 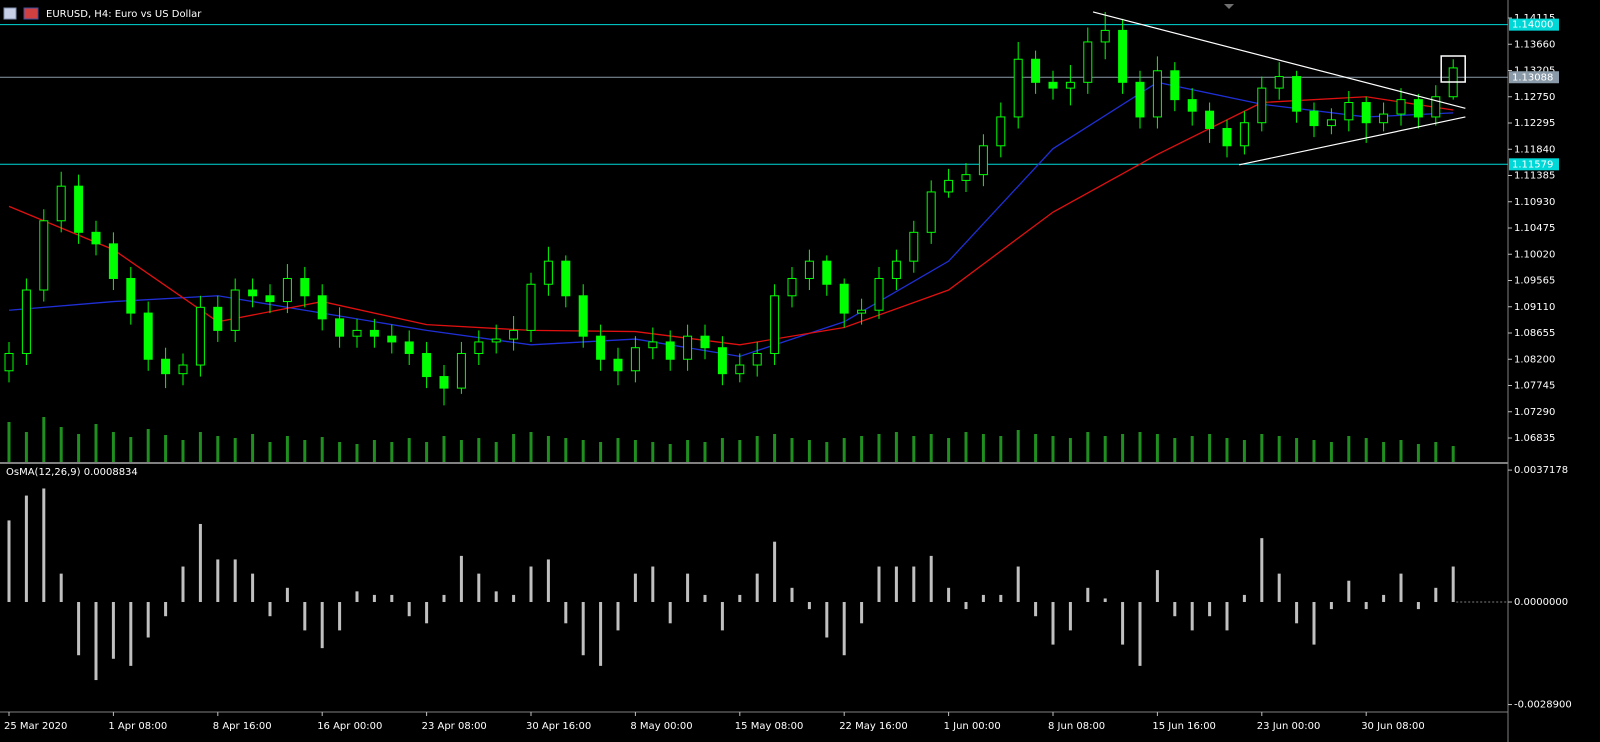 I want to click on x-tick-label: 1 Jun 00:00, so click(x=972, y=726).